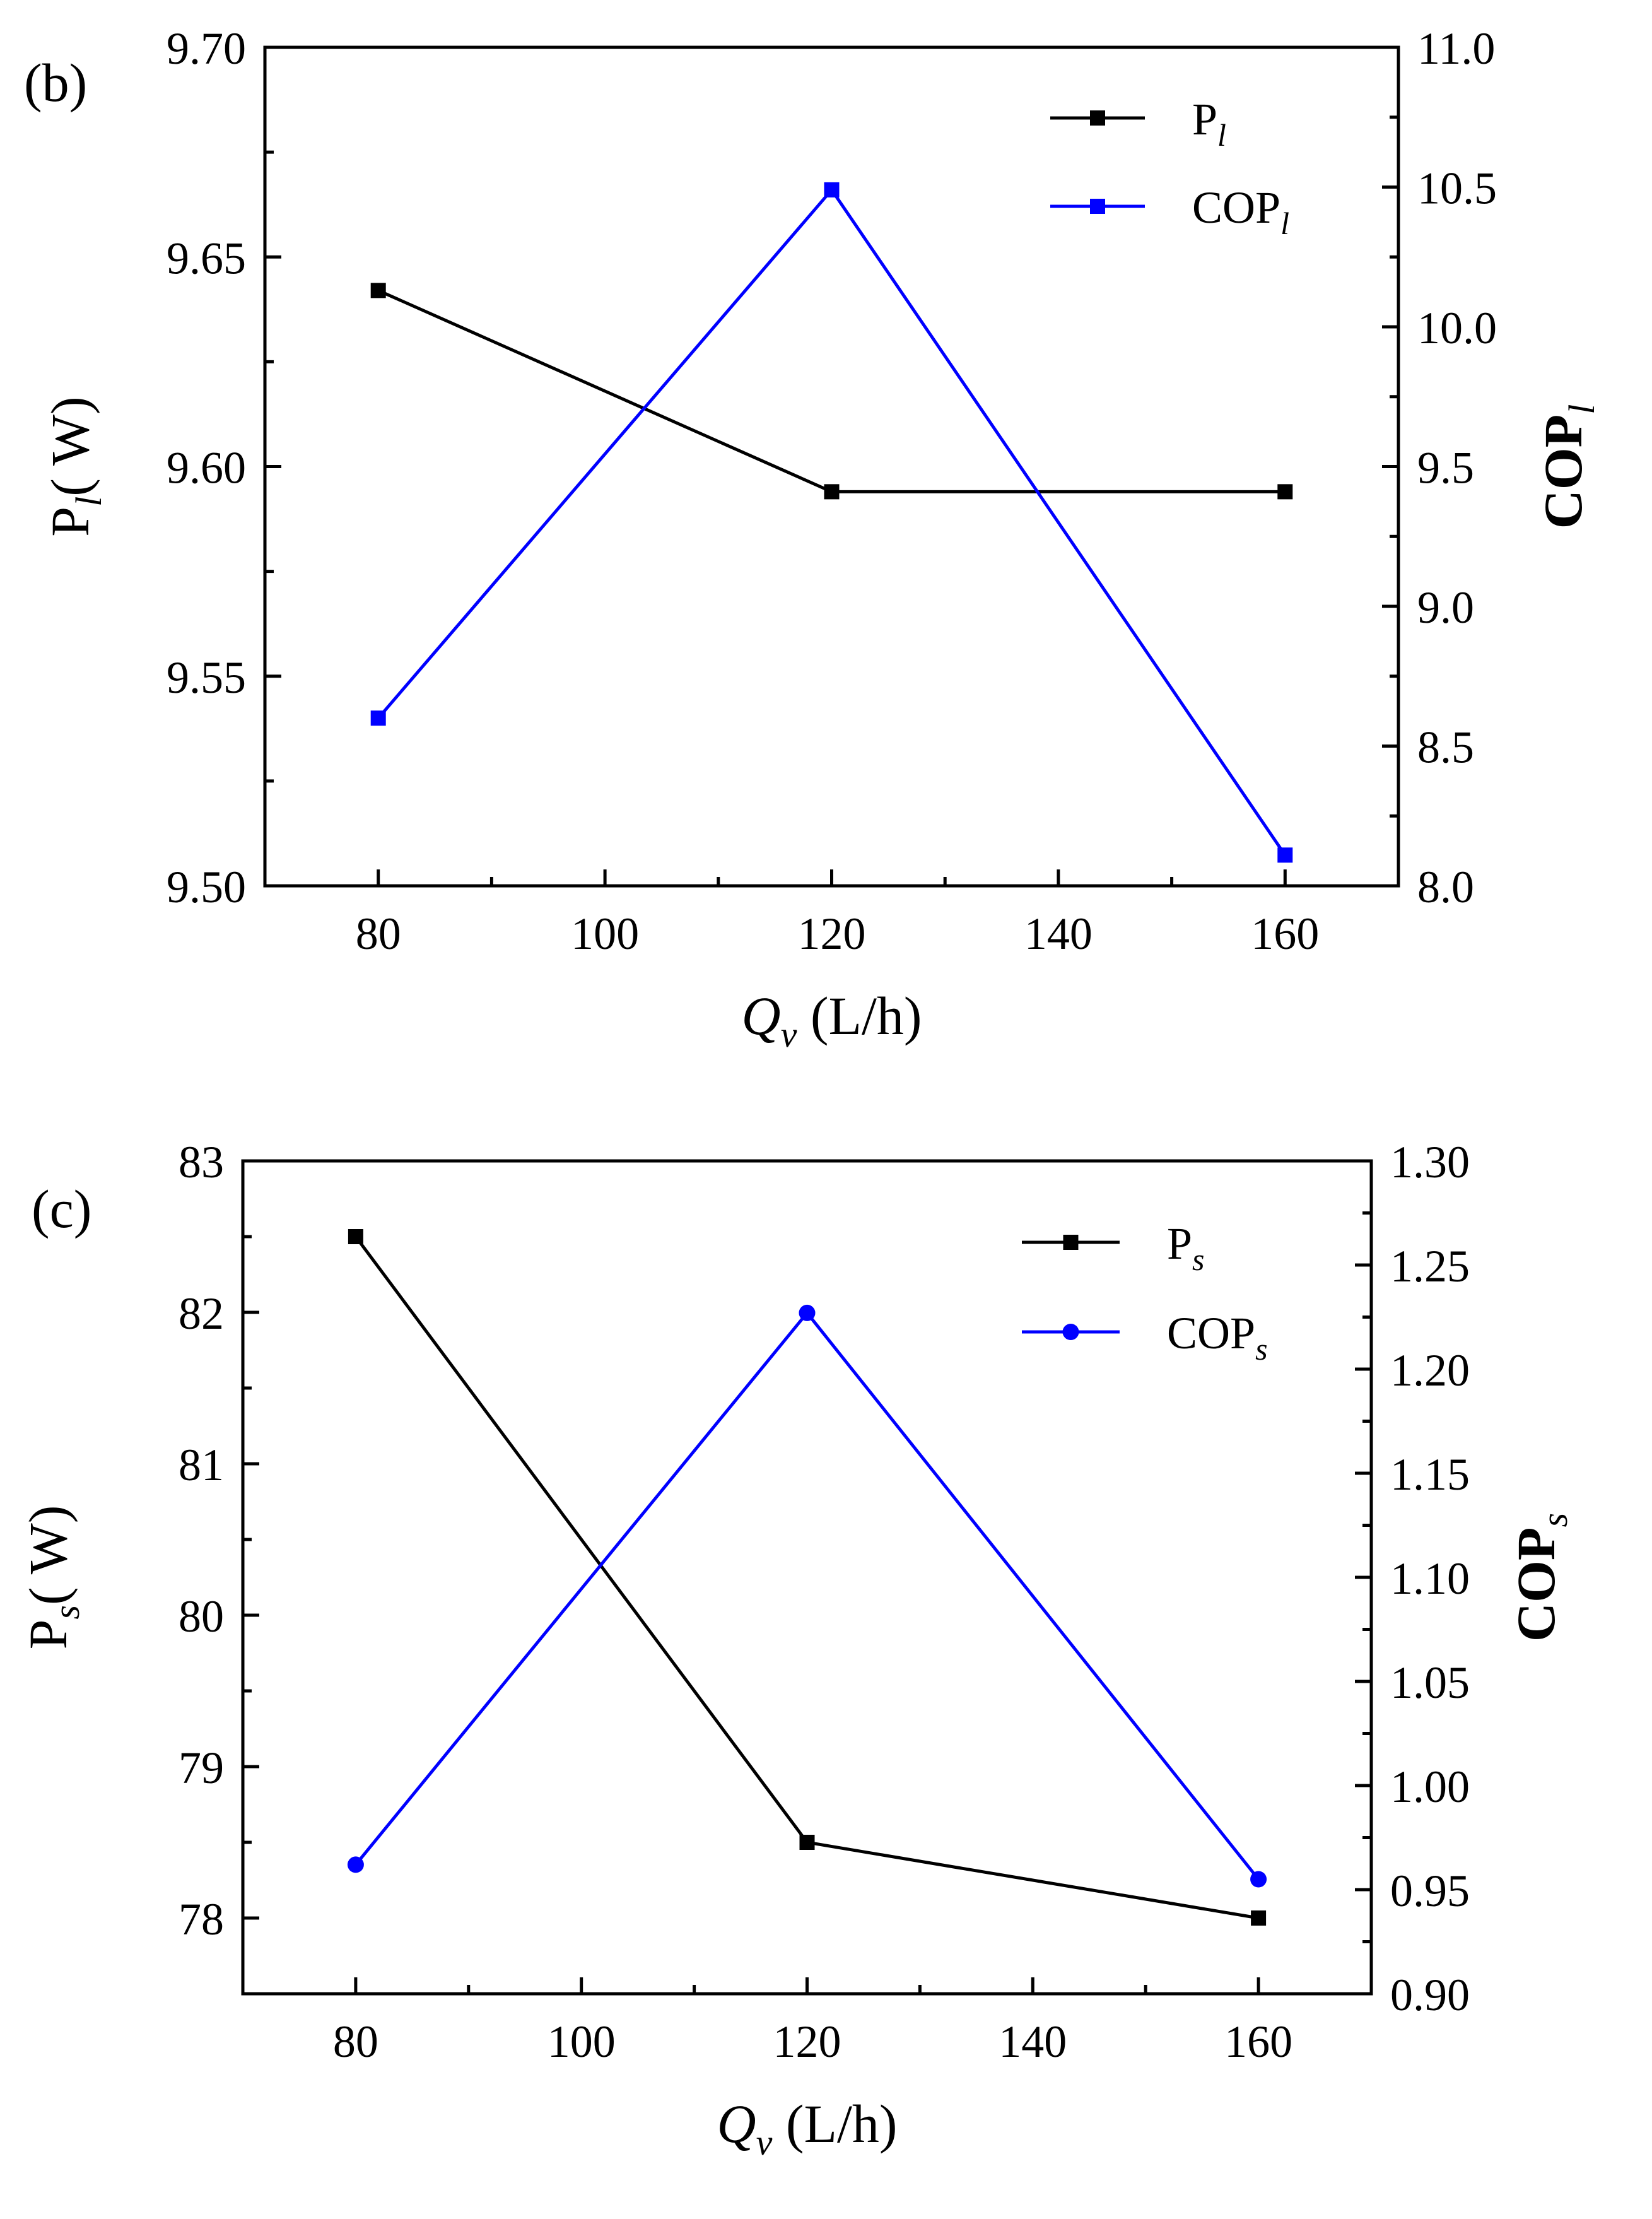  I want to click on y-left-axis-label: Ps( W), so click(52, 1578).